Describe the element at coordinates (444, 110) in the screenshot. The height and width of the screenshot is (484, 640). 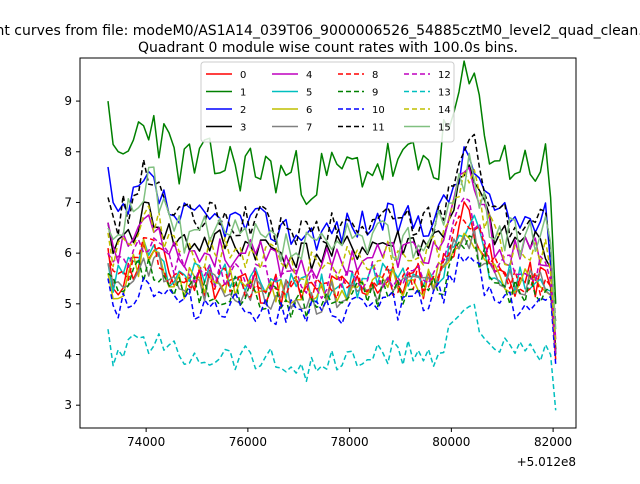
I see `legend-label-14: 14` at that location.